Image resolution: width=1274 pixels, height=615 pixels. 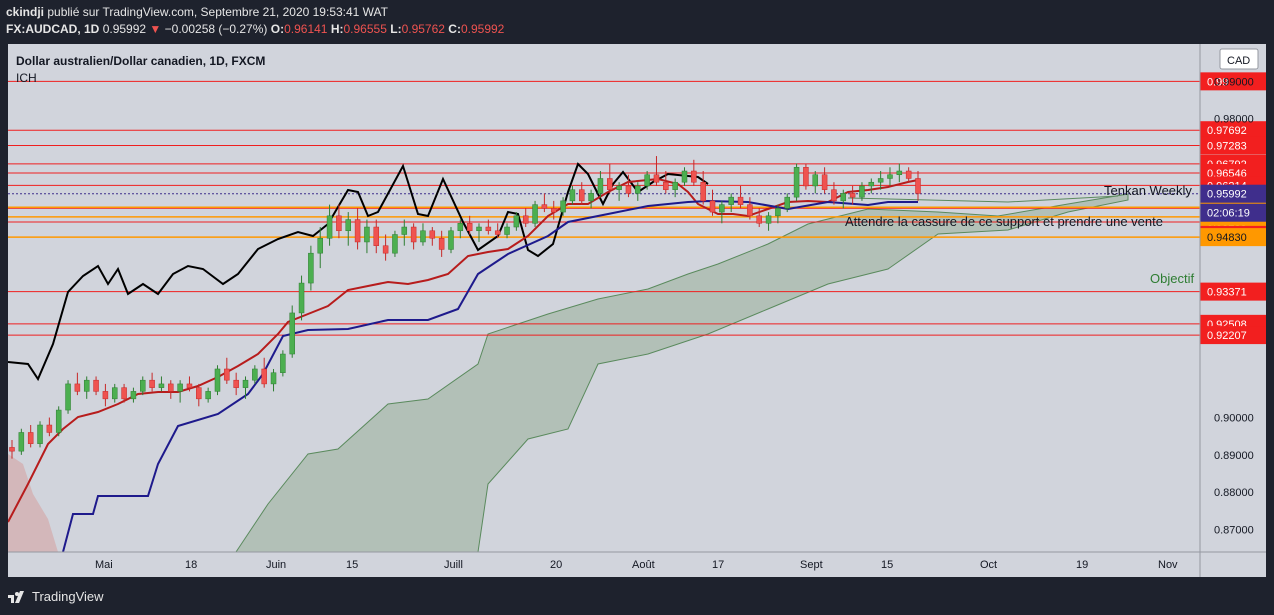 What do you see at coordinates (1233, 335) in the screenshot?
I see `price-tag-red: 0.92207` at bounding box center [1233, 335].